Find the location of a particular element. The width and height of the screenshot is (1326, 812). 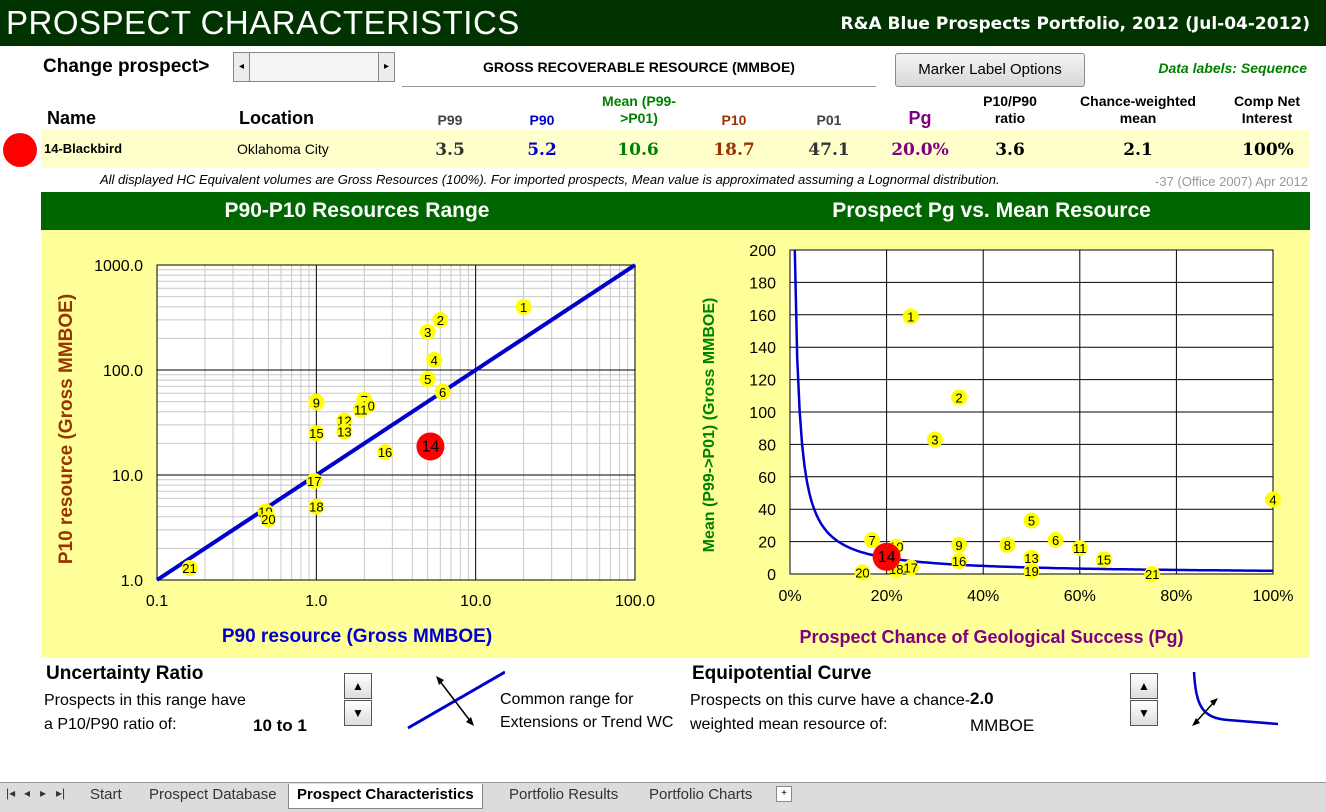

marker-label-options-button: Marker Label Options is located at coordinates (990, 70).